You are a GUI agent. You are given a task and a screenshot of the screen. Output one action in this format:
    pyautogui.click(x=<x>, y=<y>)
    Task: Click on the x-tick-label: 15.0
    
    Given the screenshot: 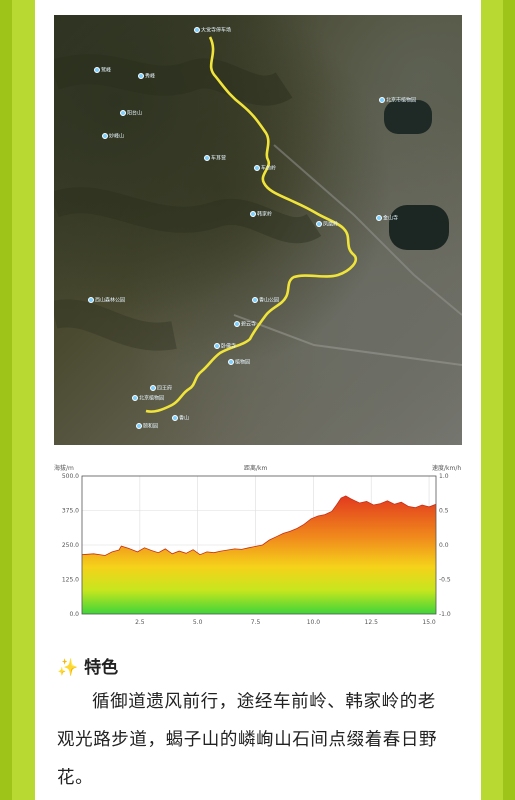 What is the action you would take?
    pyautogui.click(x=429, y=622)
    